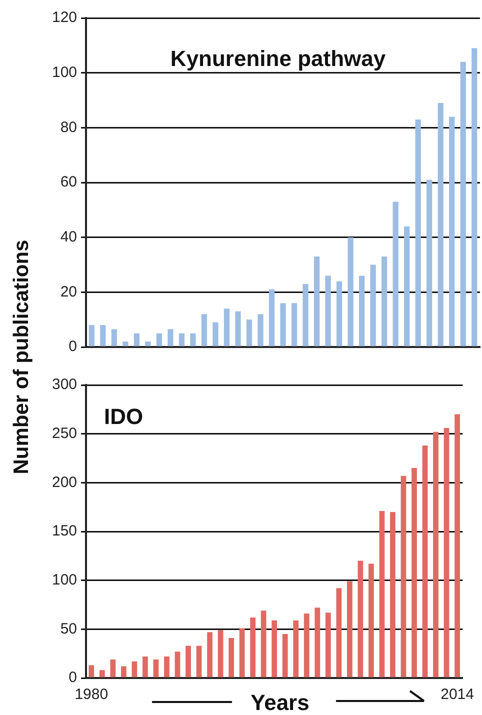 This screenshot has width=482, height=715. I want to click on y-tick-label: 120, so click(65, 17).